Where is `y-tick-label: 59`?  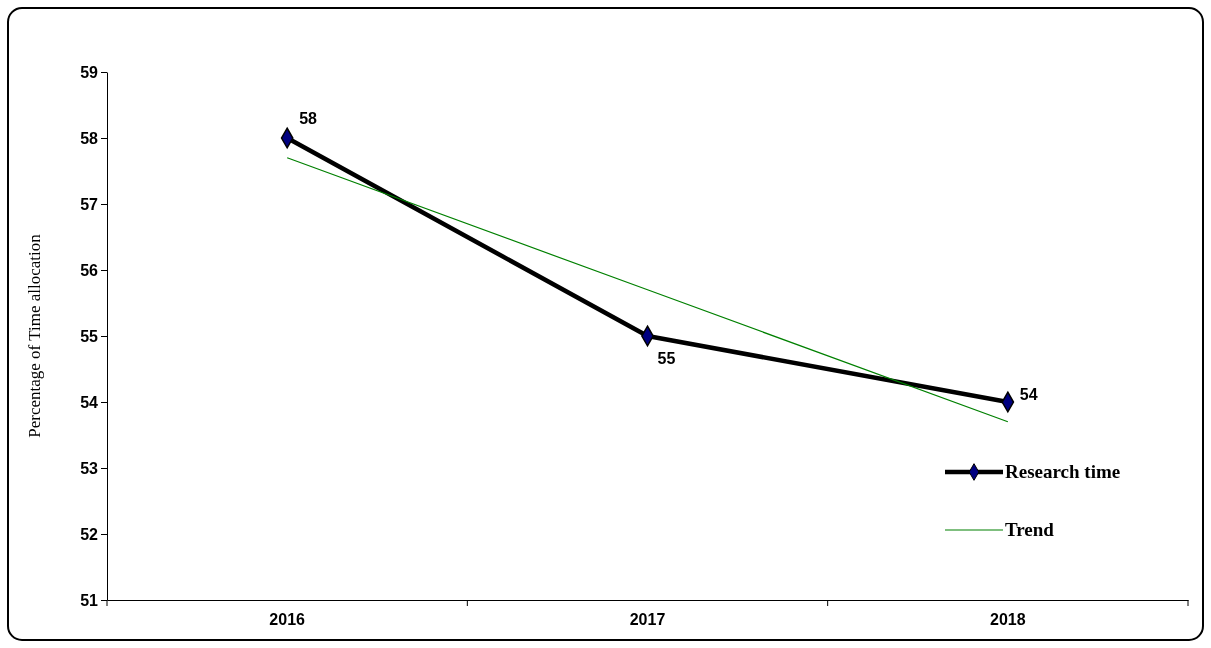
y-tick-label: 59 is located at coordinates (89, 72).